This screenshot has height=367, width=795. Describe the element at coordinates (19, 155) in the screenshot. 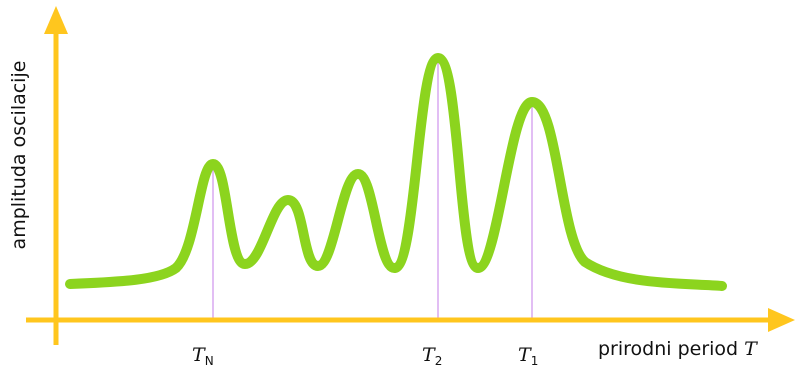

I see `y-axis-label: amplituda oscilacije` at that location.